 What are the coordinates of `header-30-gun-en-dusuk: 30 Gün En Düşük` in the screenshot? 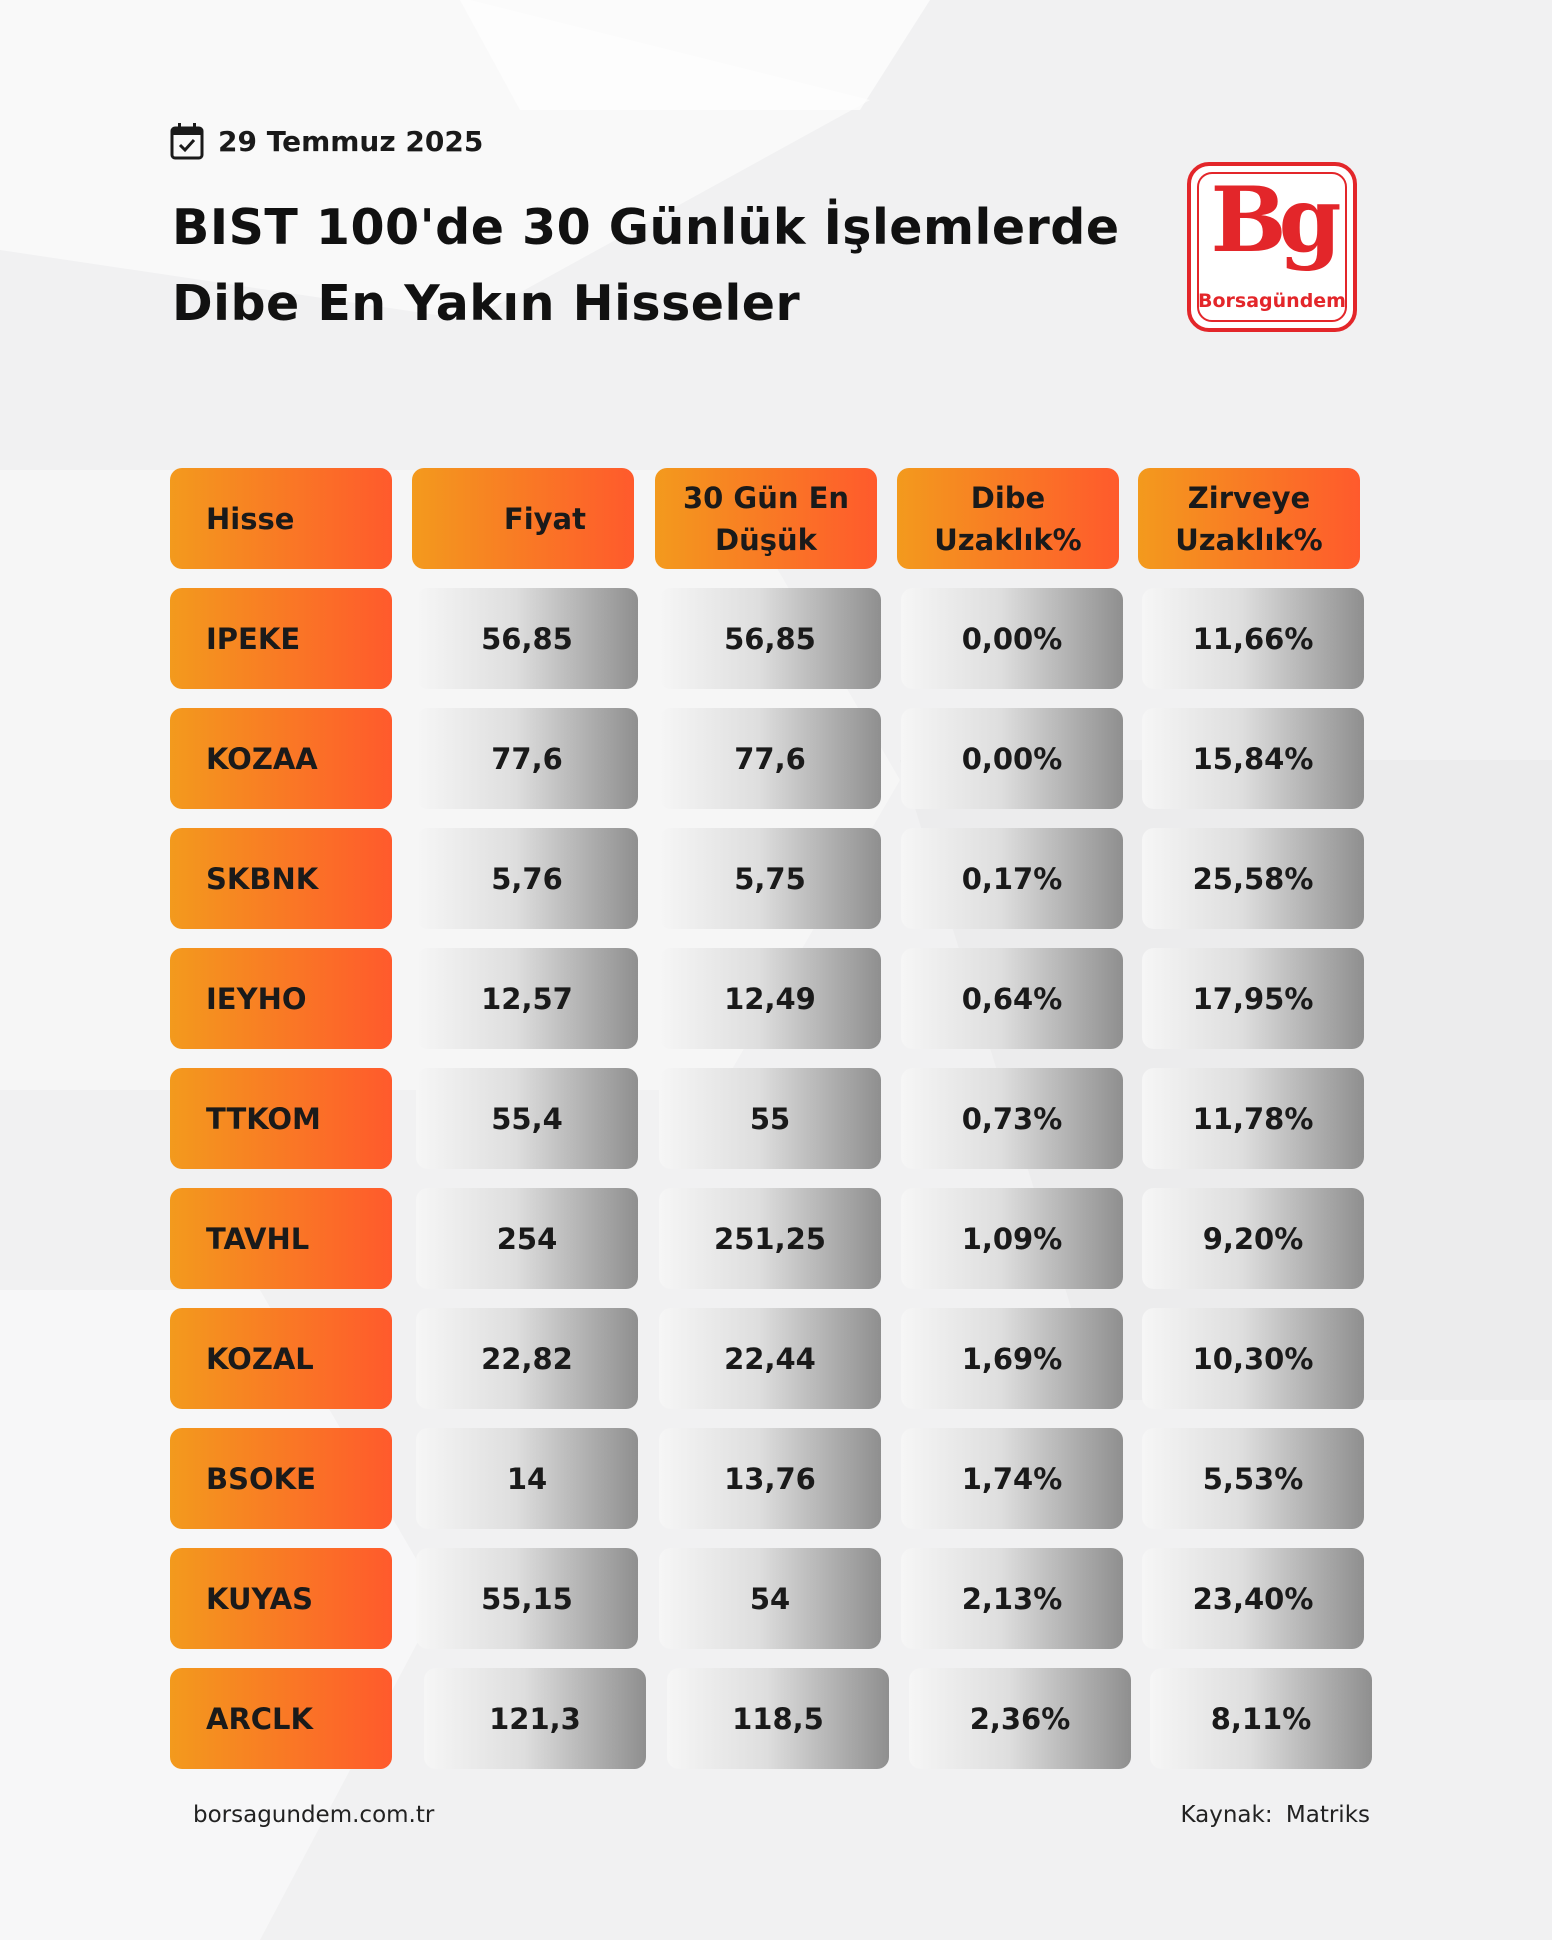 It's located at (766, 518).